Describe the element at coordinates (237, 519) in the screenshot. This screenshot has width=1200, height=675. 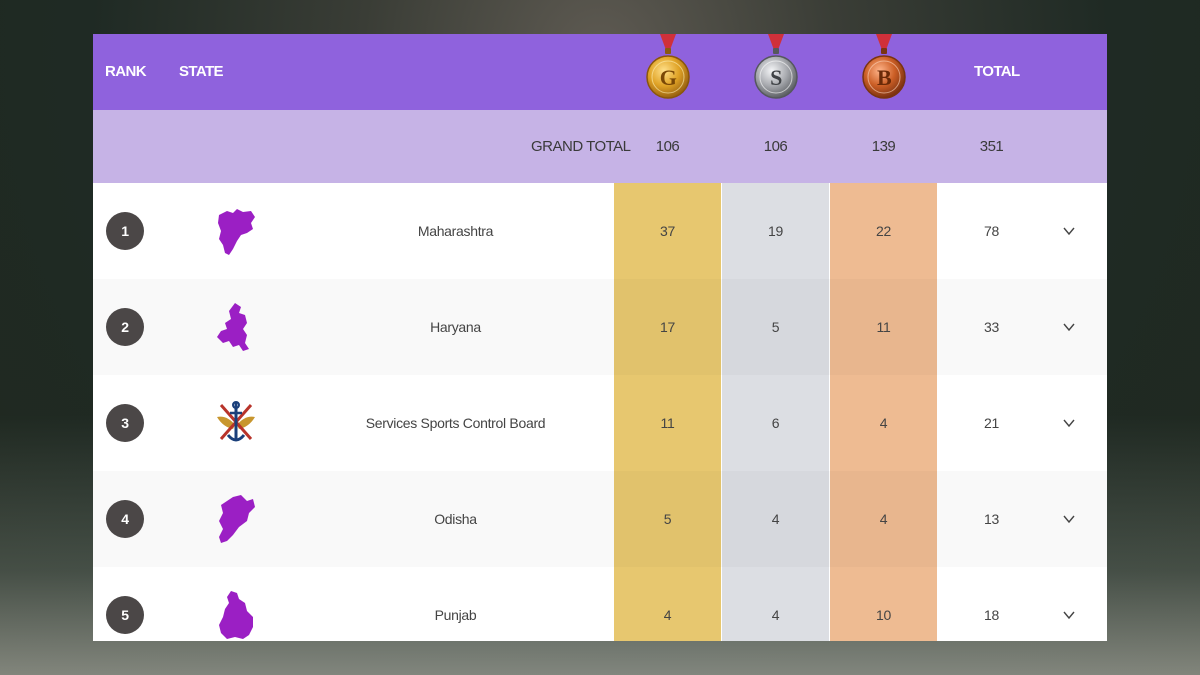
I see `odisha-map-icon` at that location.